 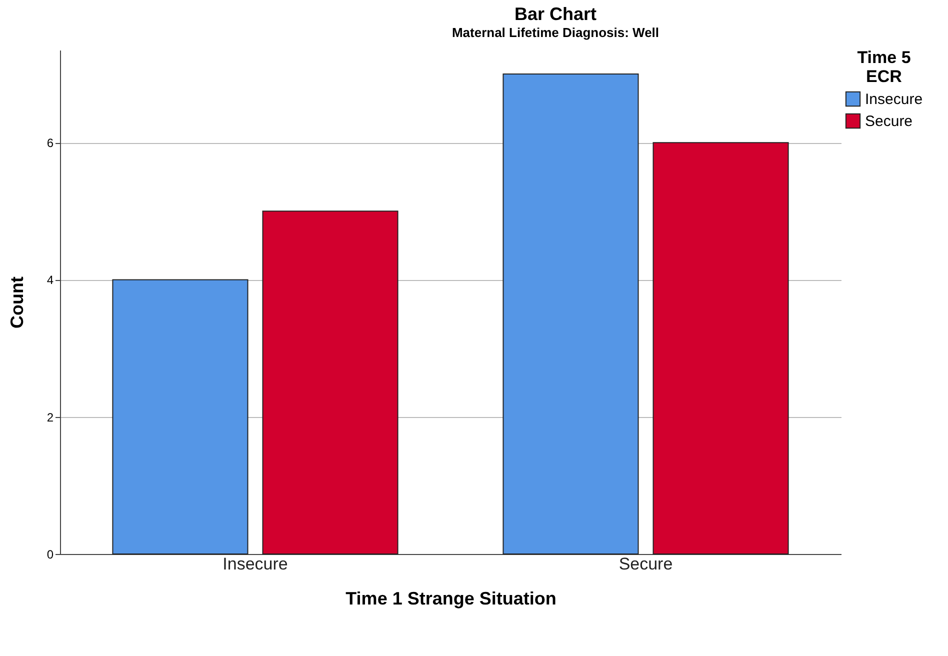 I want to click on y-axis-title: Count, so click(x=16, y=302).